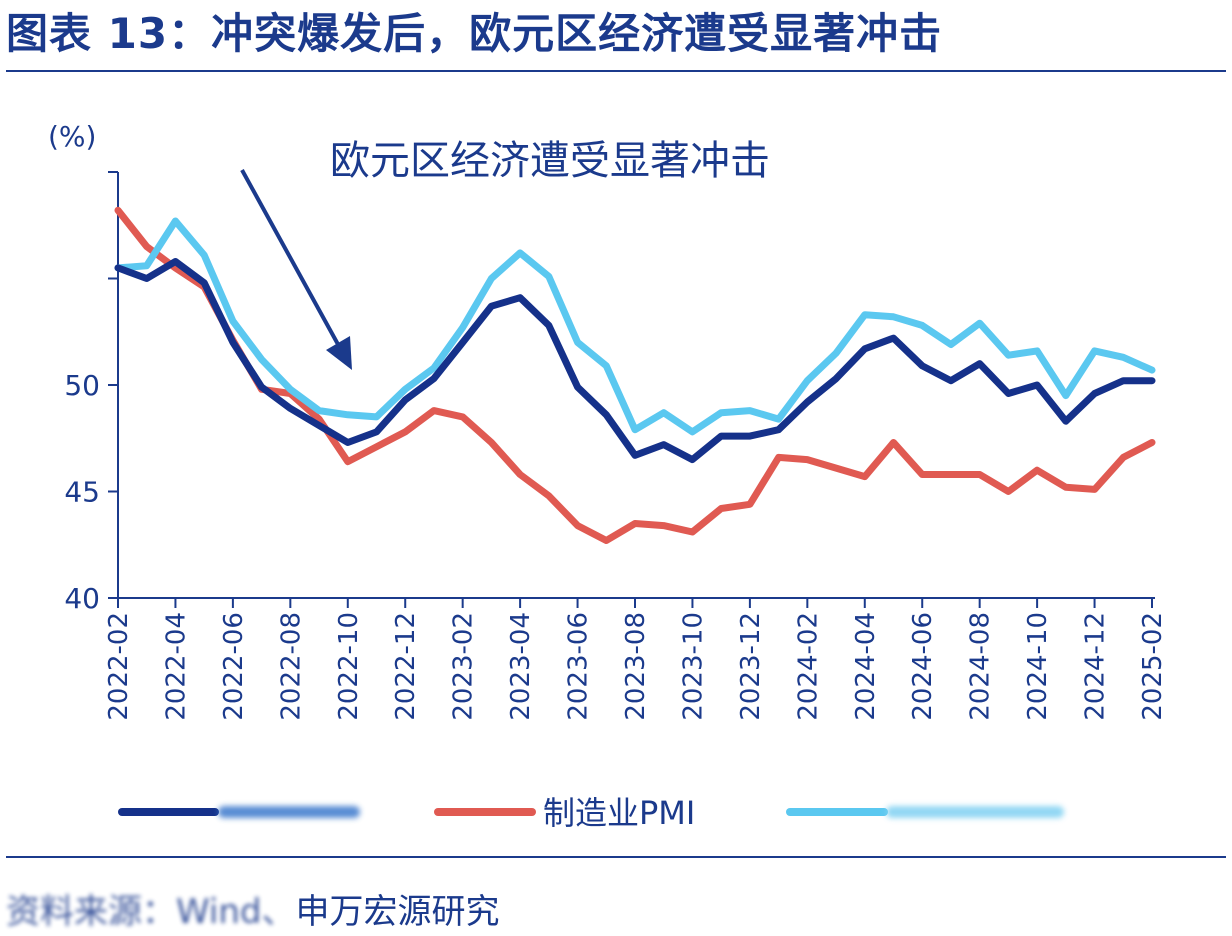 Image resolution: width=1232 pixels, height=936 pixels. I want to click on annotation-text: 欧元区经济遭受显著冲击, so click(550, 161).